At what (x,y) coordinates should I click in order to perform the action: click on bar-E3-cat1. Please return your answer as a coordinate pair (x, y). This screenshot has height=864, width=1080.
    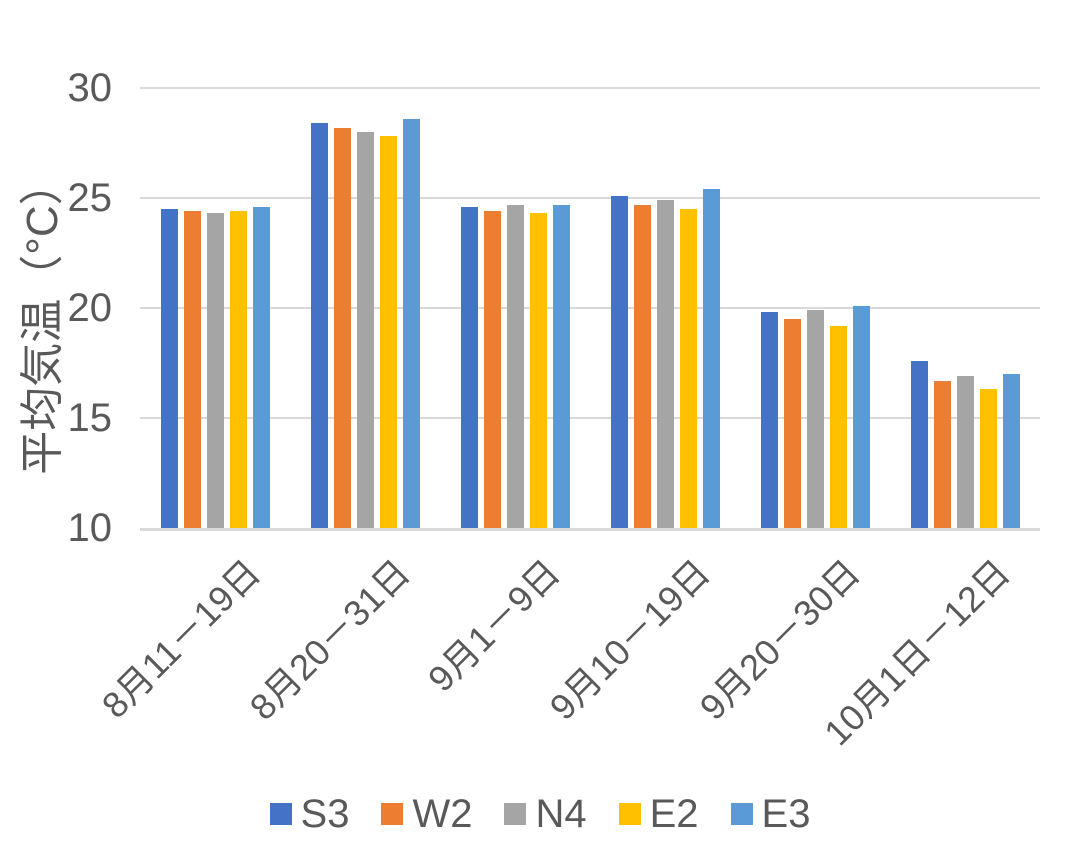
    Looking at the image, I should click on (261, 367).